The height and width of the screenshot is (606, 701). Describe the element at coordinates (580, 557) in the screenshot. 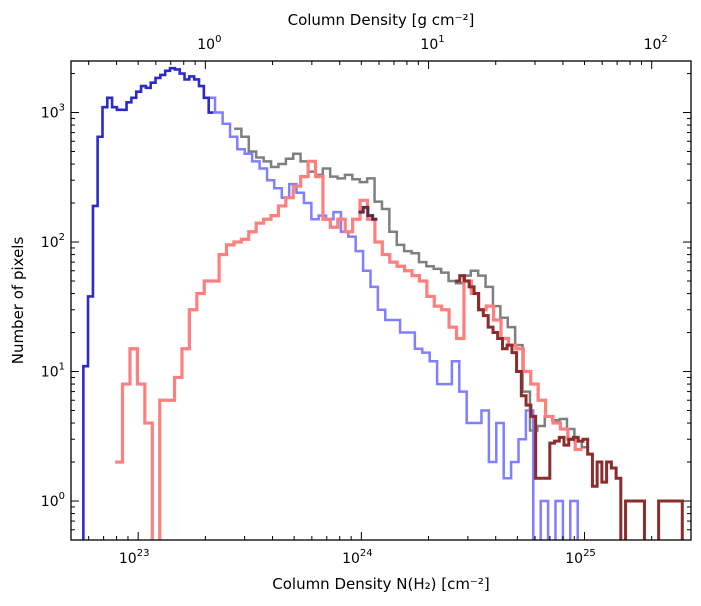

I see `x-tick-label: 1025` at that location.